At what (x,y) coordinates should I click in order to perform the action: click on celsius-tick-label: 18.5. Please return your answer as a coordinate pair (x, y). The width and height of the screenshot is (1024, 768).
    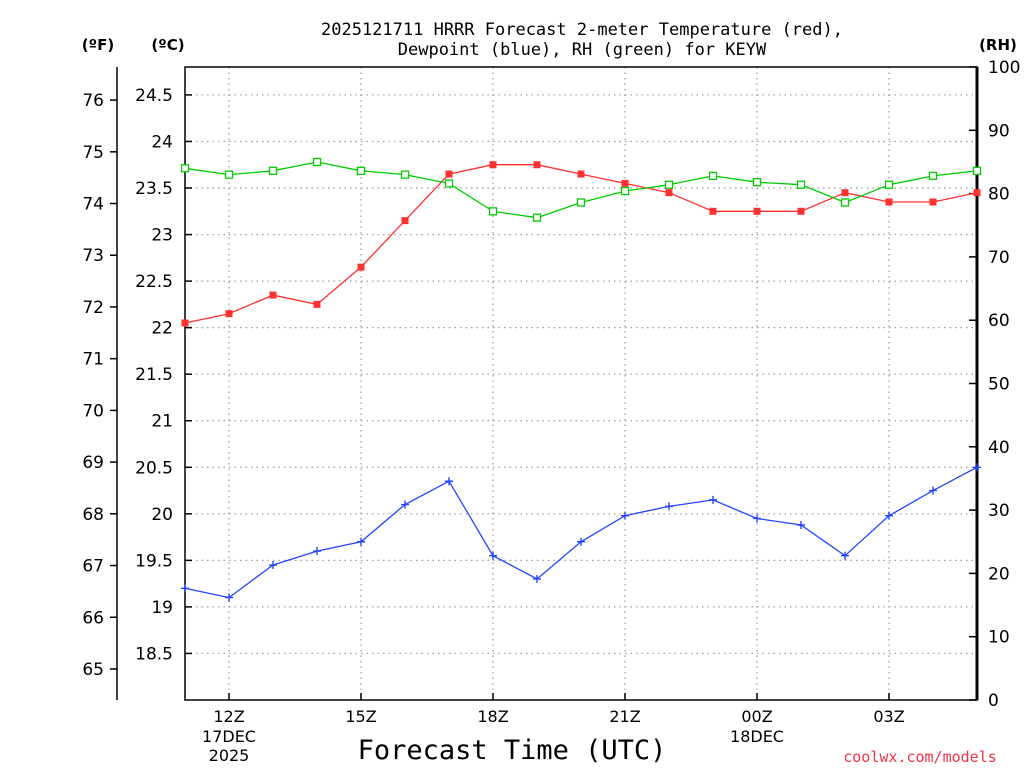
    Looking at the image, I should click on (154, 654).